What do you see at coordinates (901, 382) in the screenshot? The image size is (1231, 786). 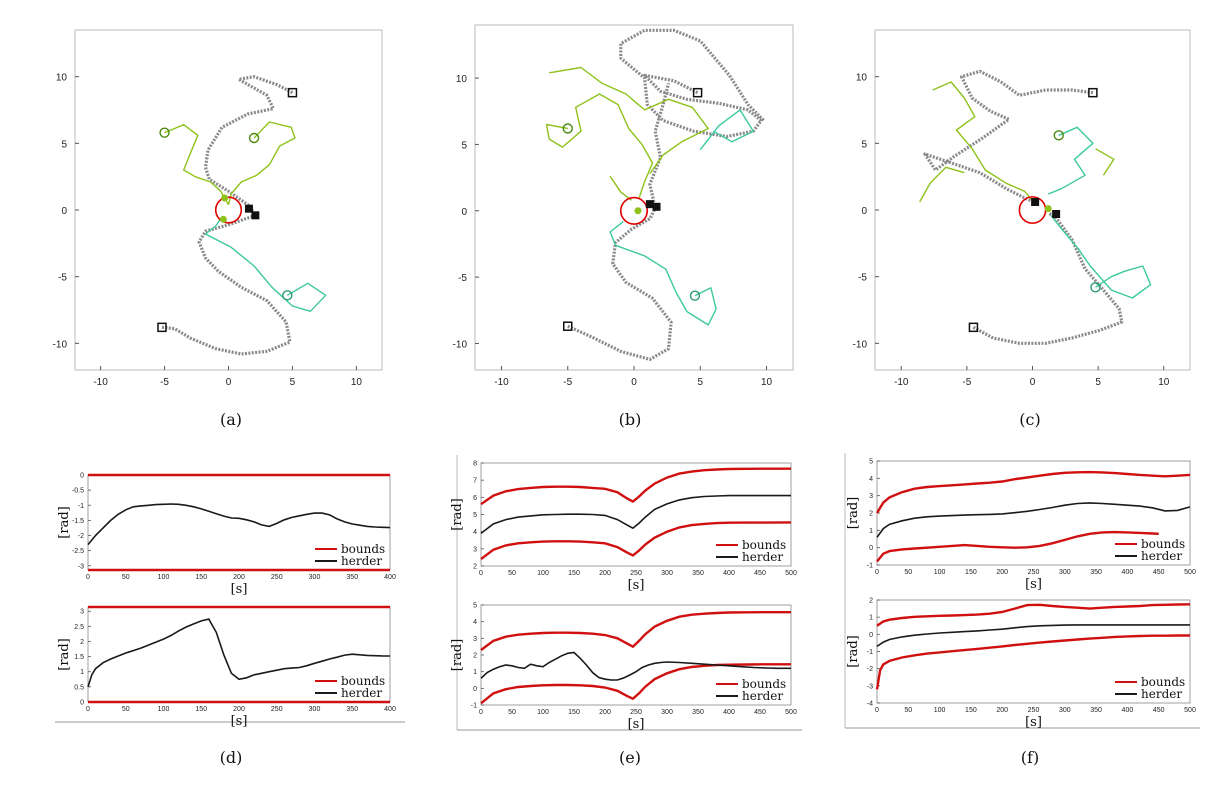 I see `x-tick-label: -10` at bounding box center [901, 382].